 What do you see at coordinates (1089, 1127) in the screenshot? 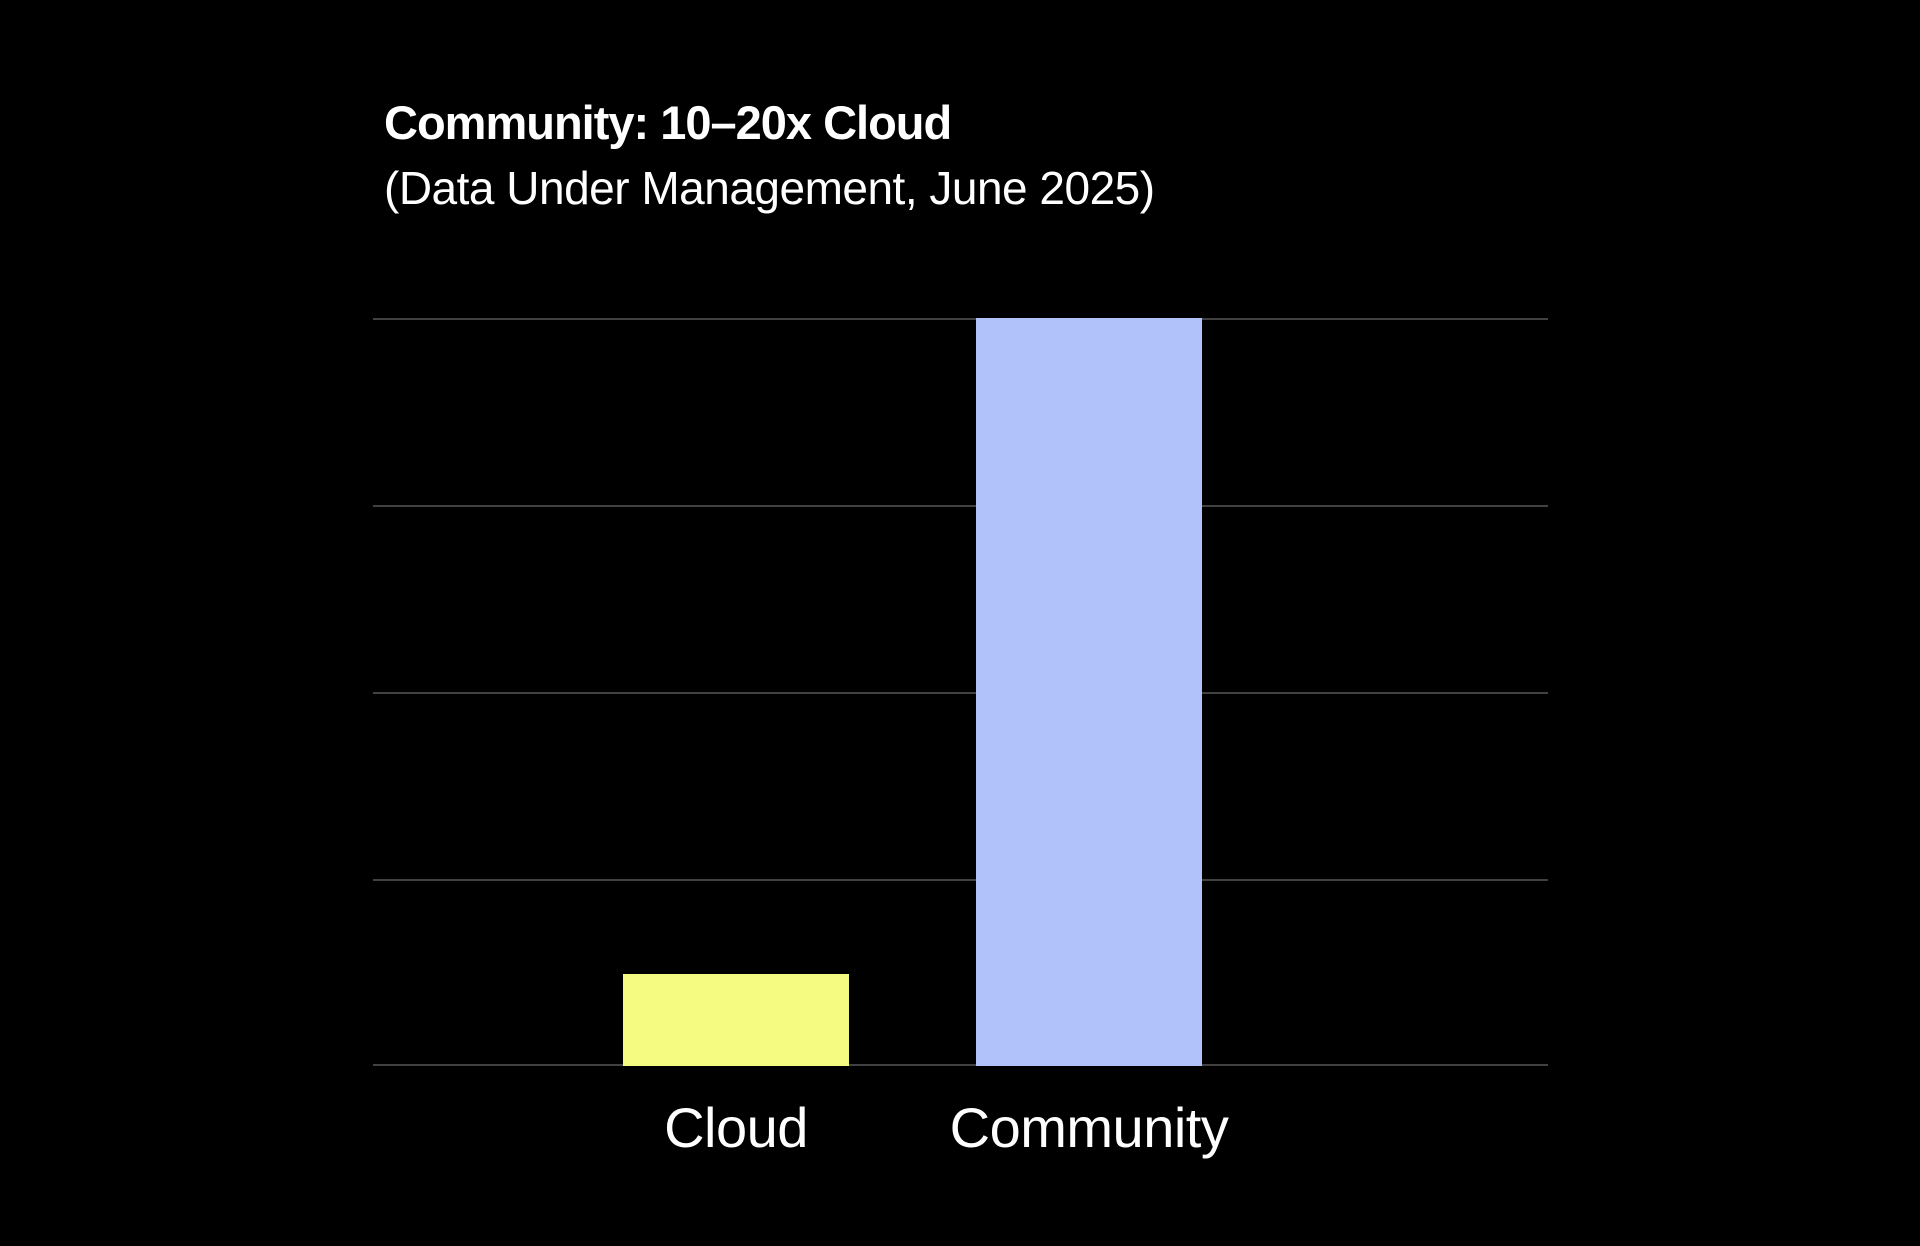
I see `x-tick-label-community: Community` at bounding box center [1089, 1127].